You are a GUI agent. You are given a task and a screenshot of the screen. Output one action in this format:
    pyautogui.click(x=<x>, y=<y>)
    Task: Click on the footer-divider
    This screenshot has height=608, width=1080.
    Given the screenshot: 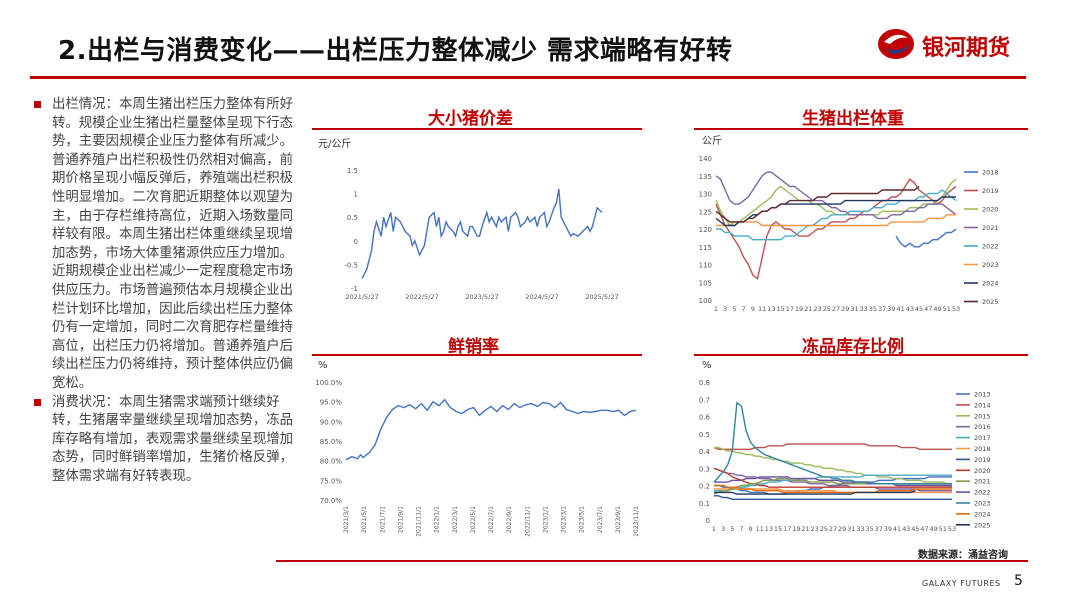 What is the action you would take?
    pyautogui.click(x=652, y=561)
    